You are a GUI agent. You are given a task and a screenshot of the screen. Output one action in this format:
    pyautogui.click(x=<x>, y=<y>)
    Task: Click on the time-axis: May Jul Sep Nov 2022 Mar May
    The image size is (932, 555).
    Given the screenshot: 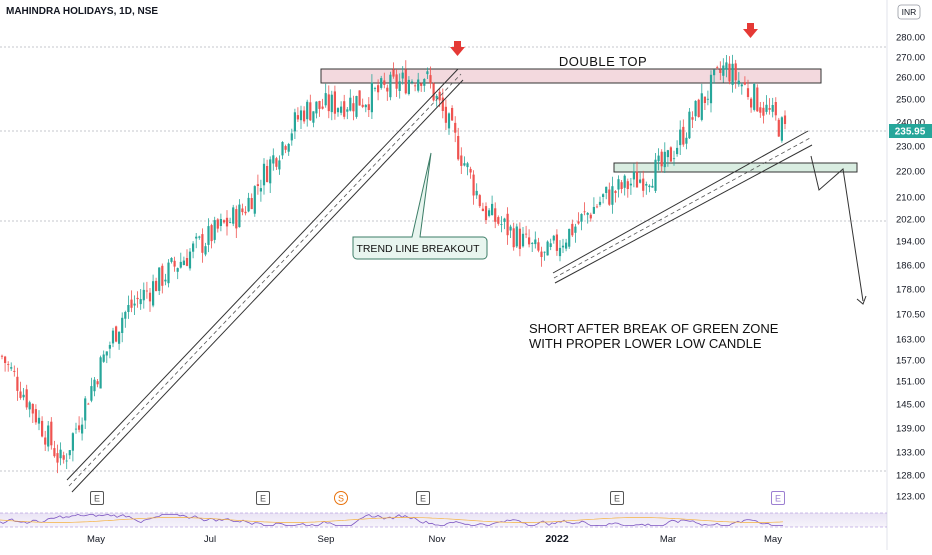 What is the action you would take?
    pyautogui.click(x=434, y=539)
    